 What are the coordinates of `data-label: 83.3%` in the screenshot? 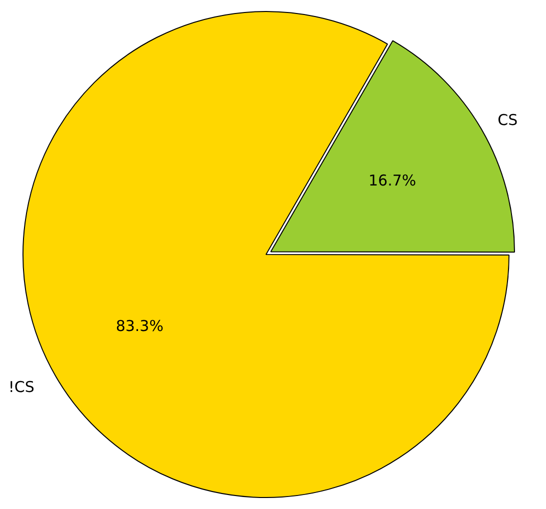 It's located at (140, 326).